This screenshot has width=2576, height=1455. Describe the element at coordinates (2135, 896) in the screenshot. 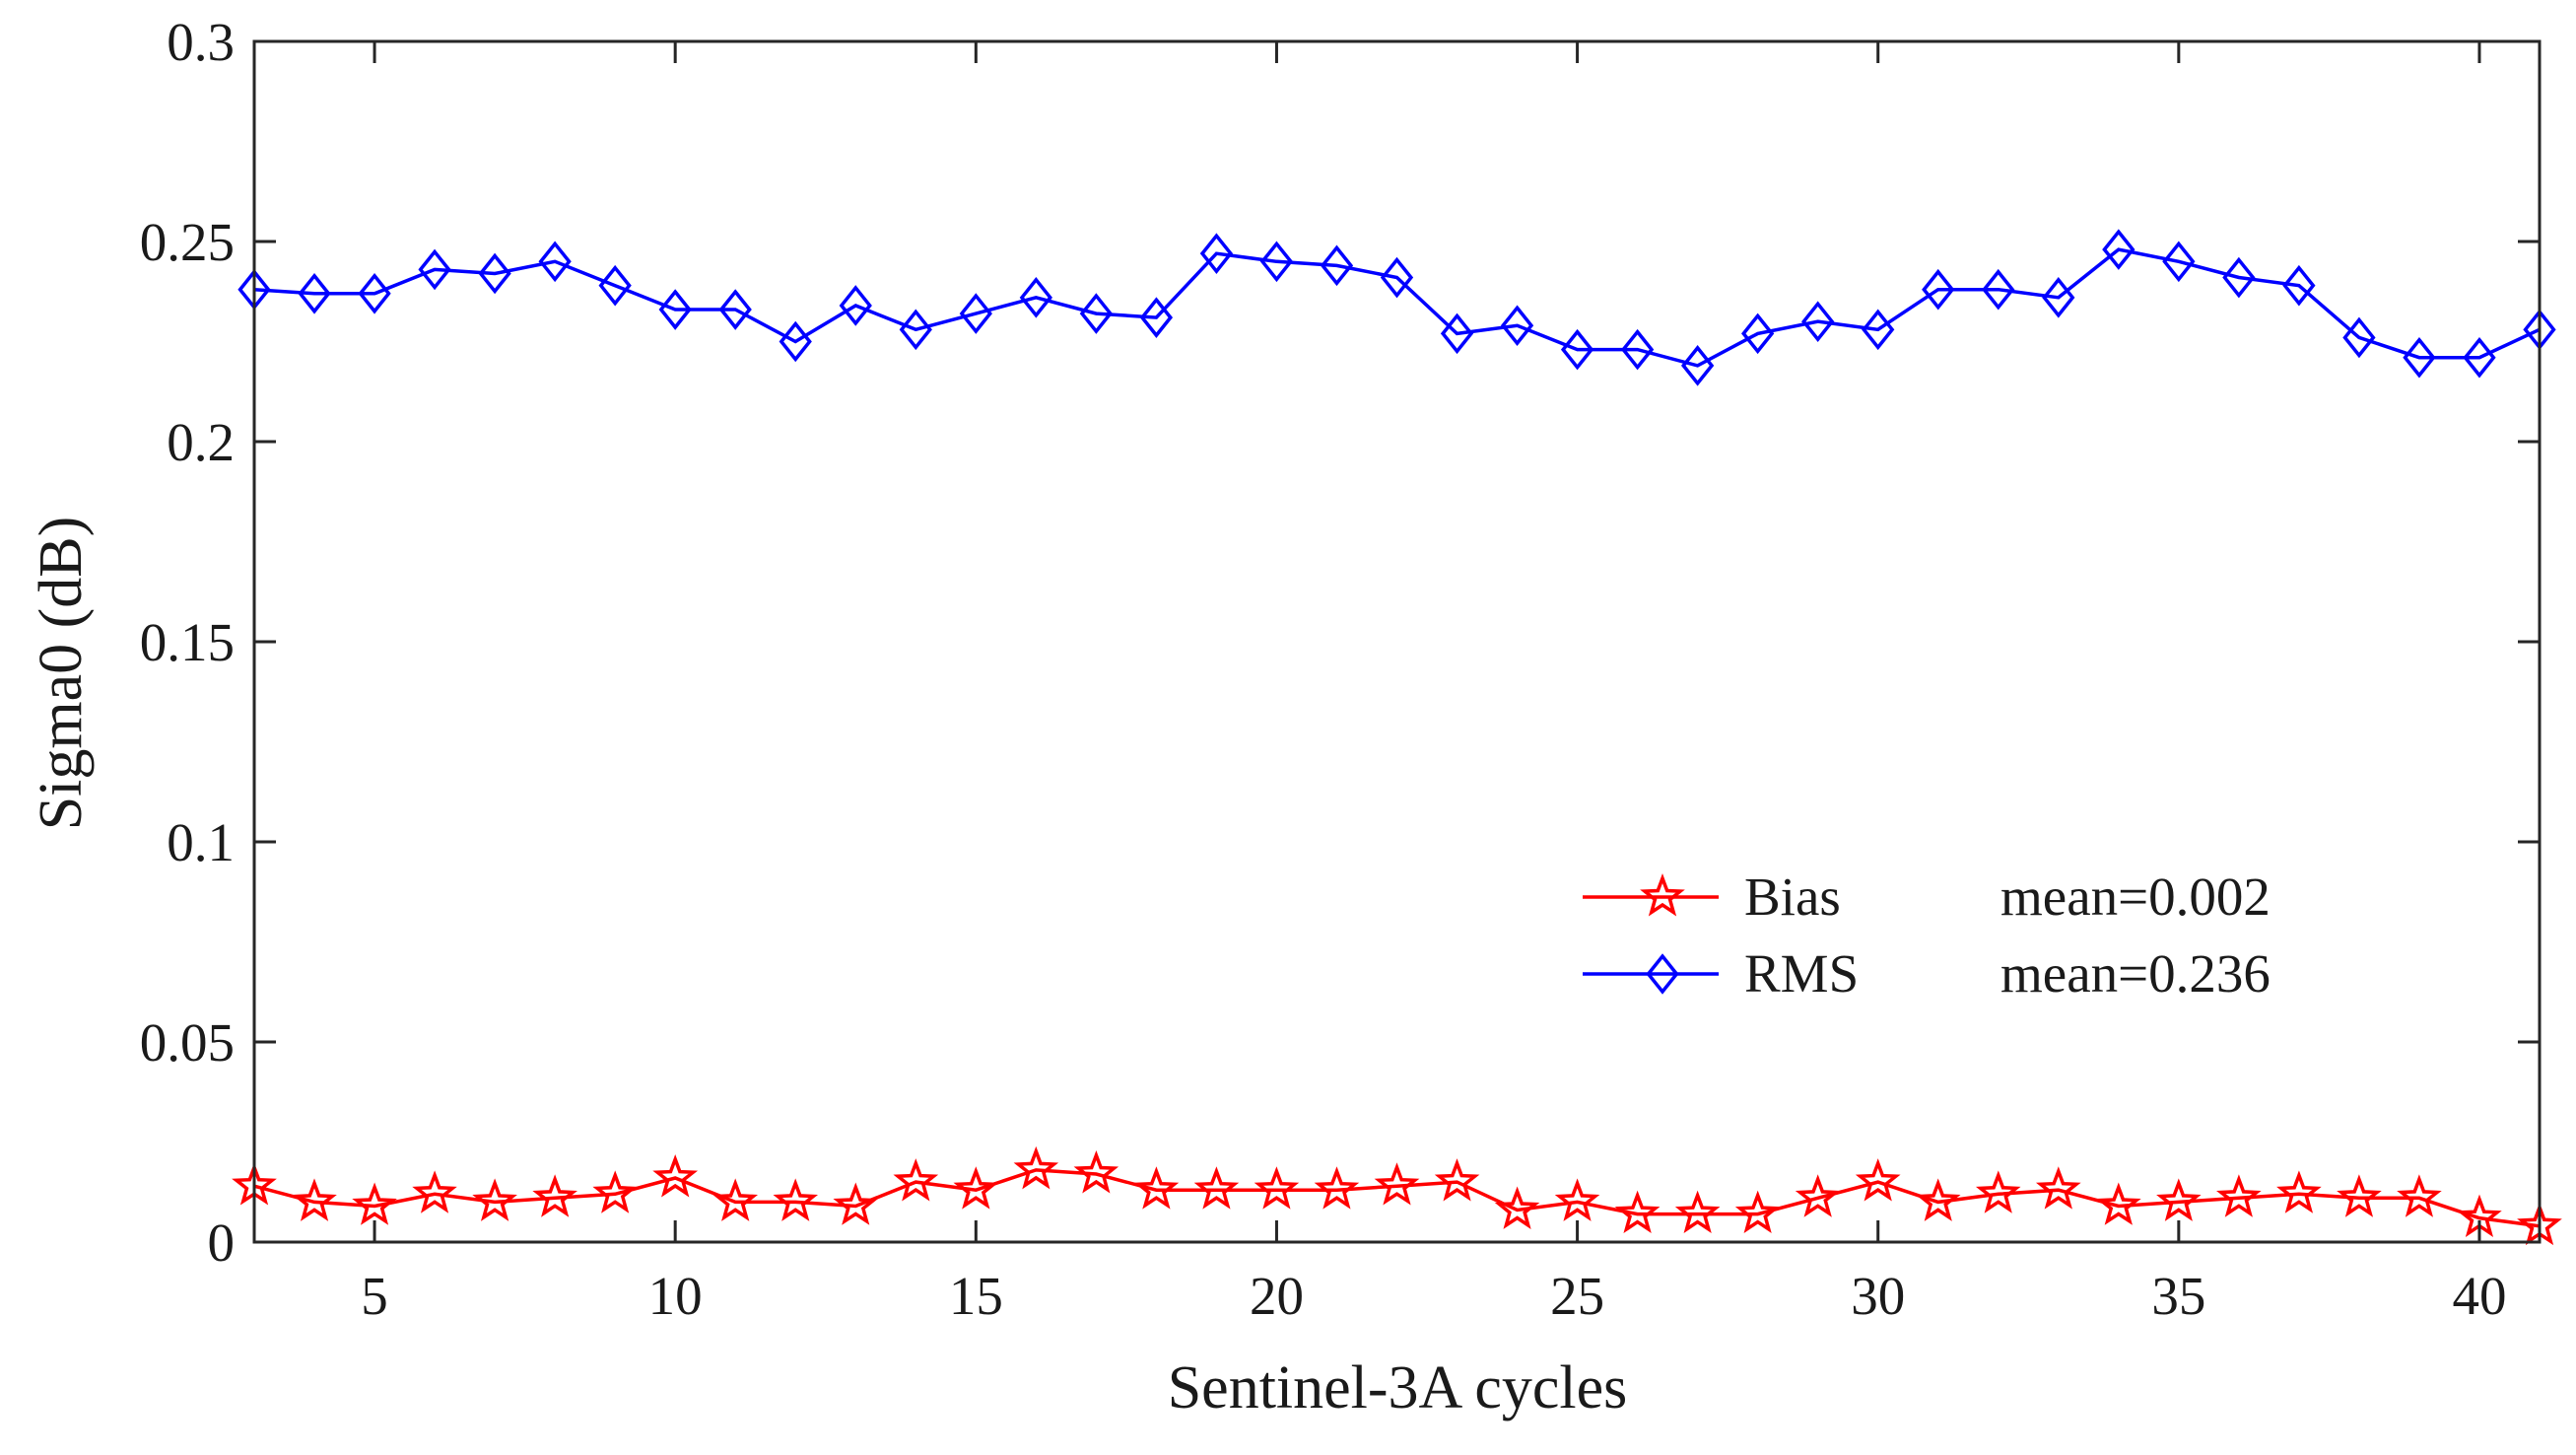

I see `legend-bias-mean: mean=0.002` at that location.